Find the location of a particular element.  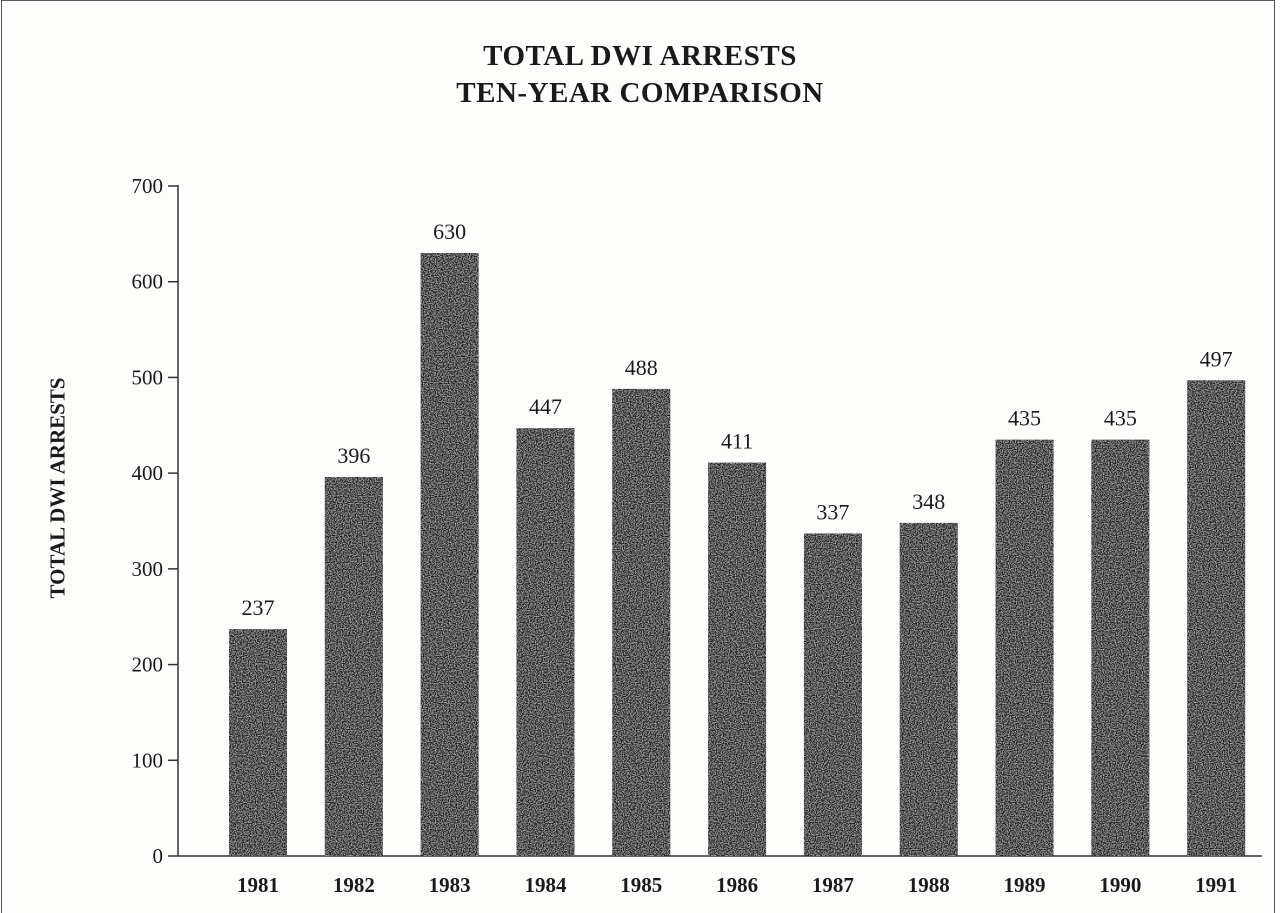

y-tick-label: 0 is located at coordinates (158, 856).